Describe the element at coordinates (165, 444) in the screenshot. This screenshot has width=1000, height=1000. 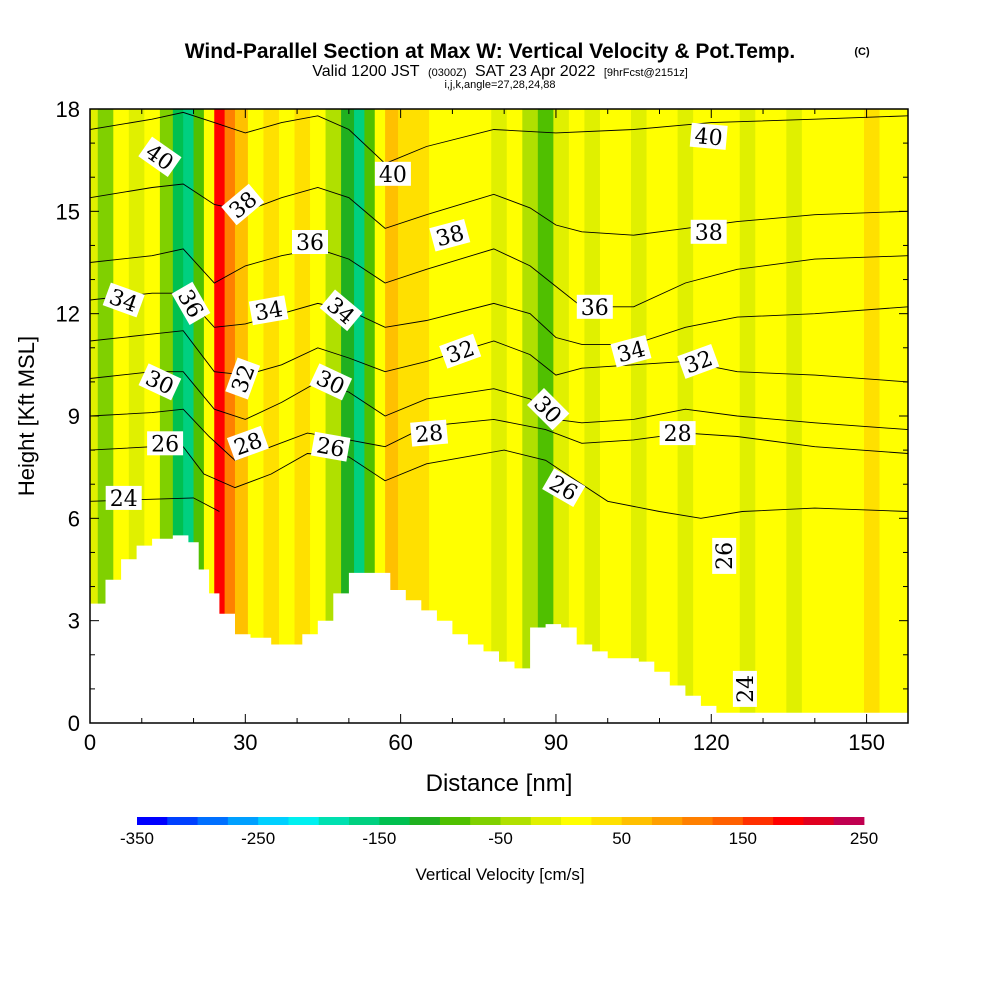
I see `contour-label-text: 26` at that location.